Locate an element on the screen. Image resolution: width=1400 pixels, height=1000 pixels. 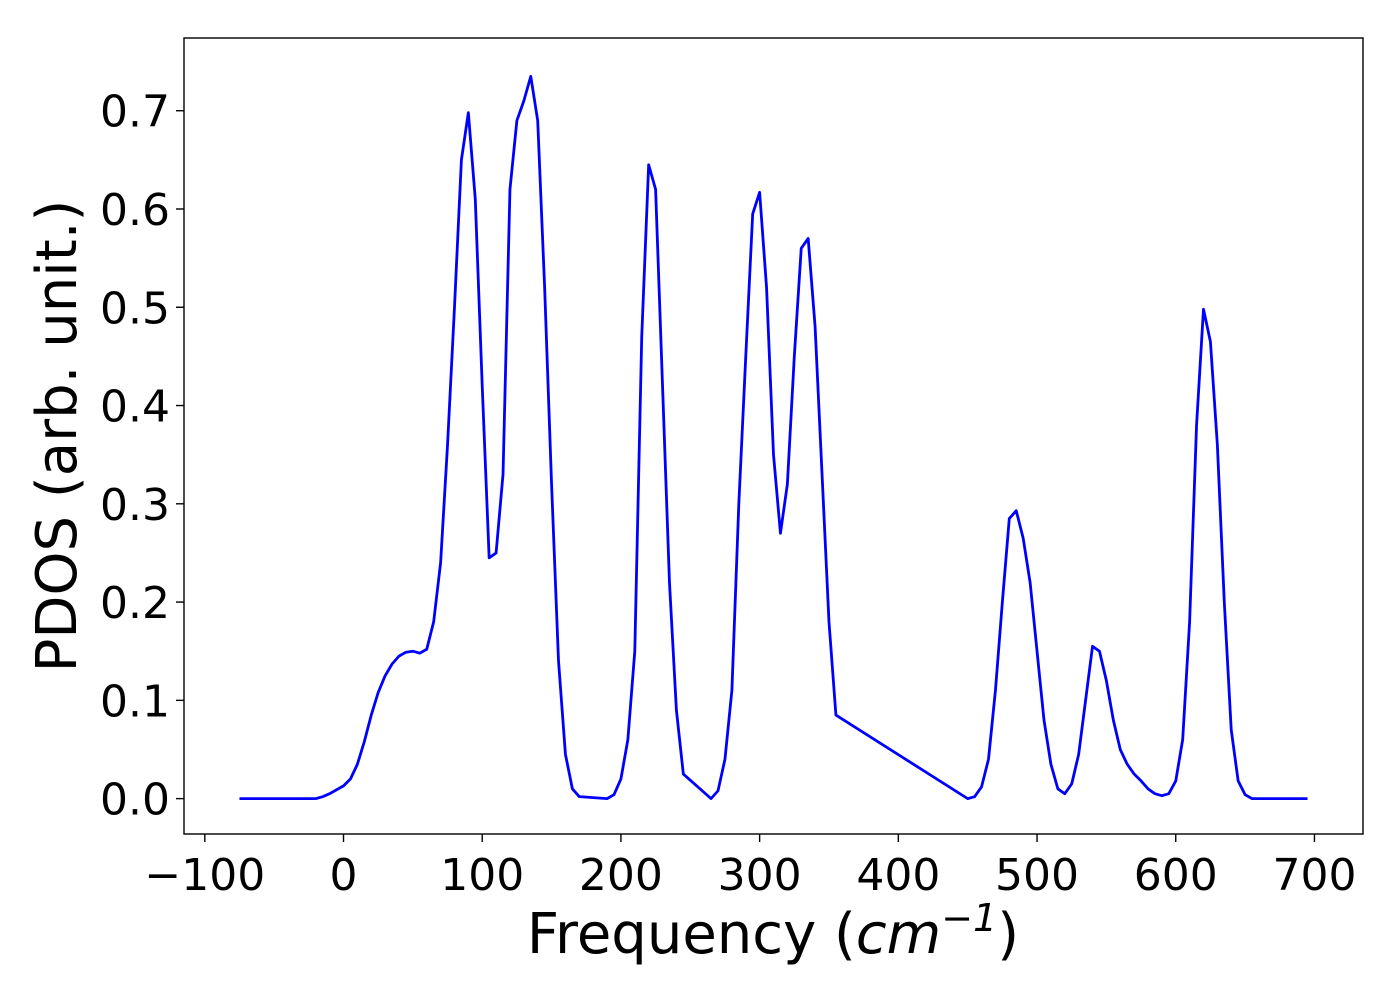
y-tick-label: 0.5 is located at coordinates (135, 308).